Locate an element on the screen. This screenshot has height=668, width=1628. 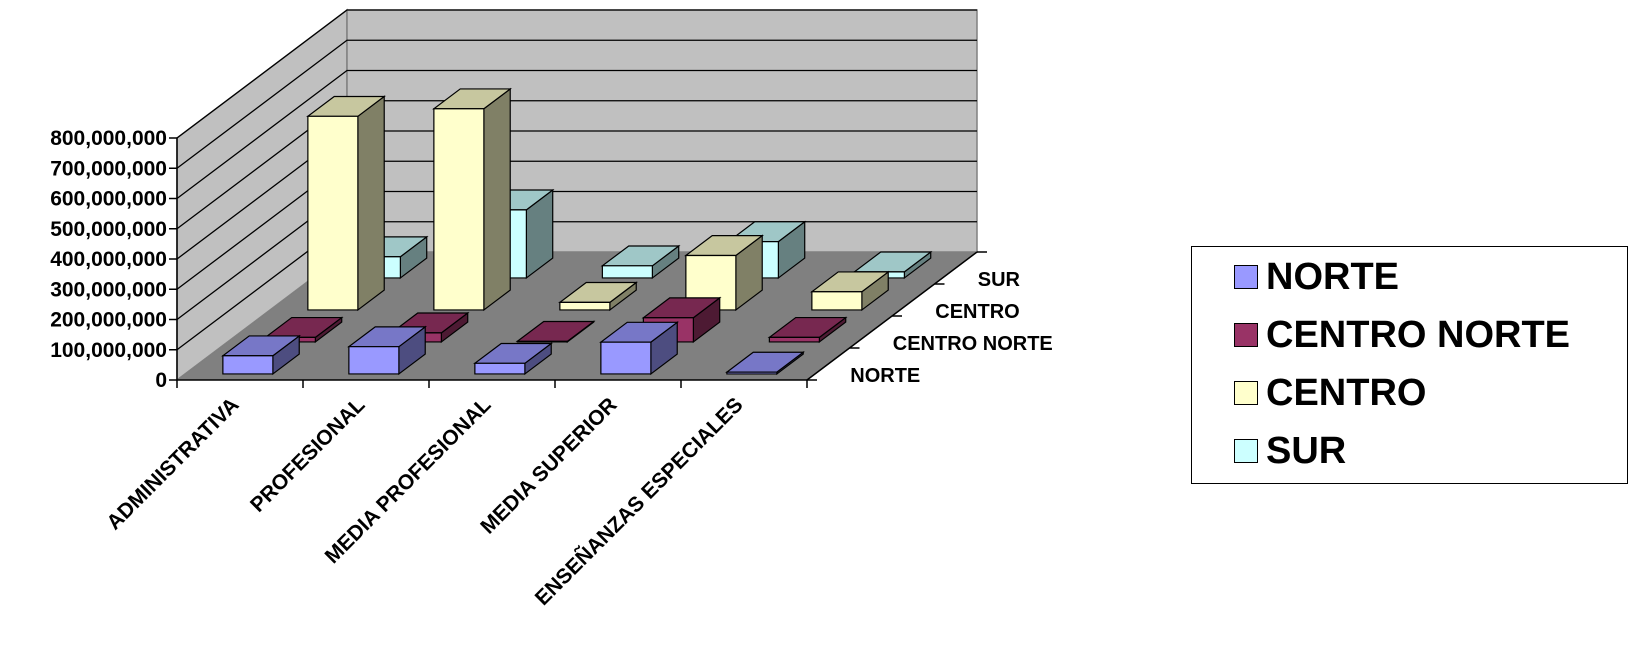
y-tick-label: 300,000,000 is located at coordinates (108, 289).